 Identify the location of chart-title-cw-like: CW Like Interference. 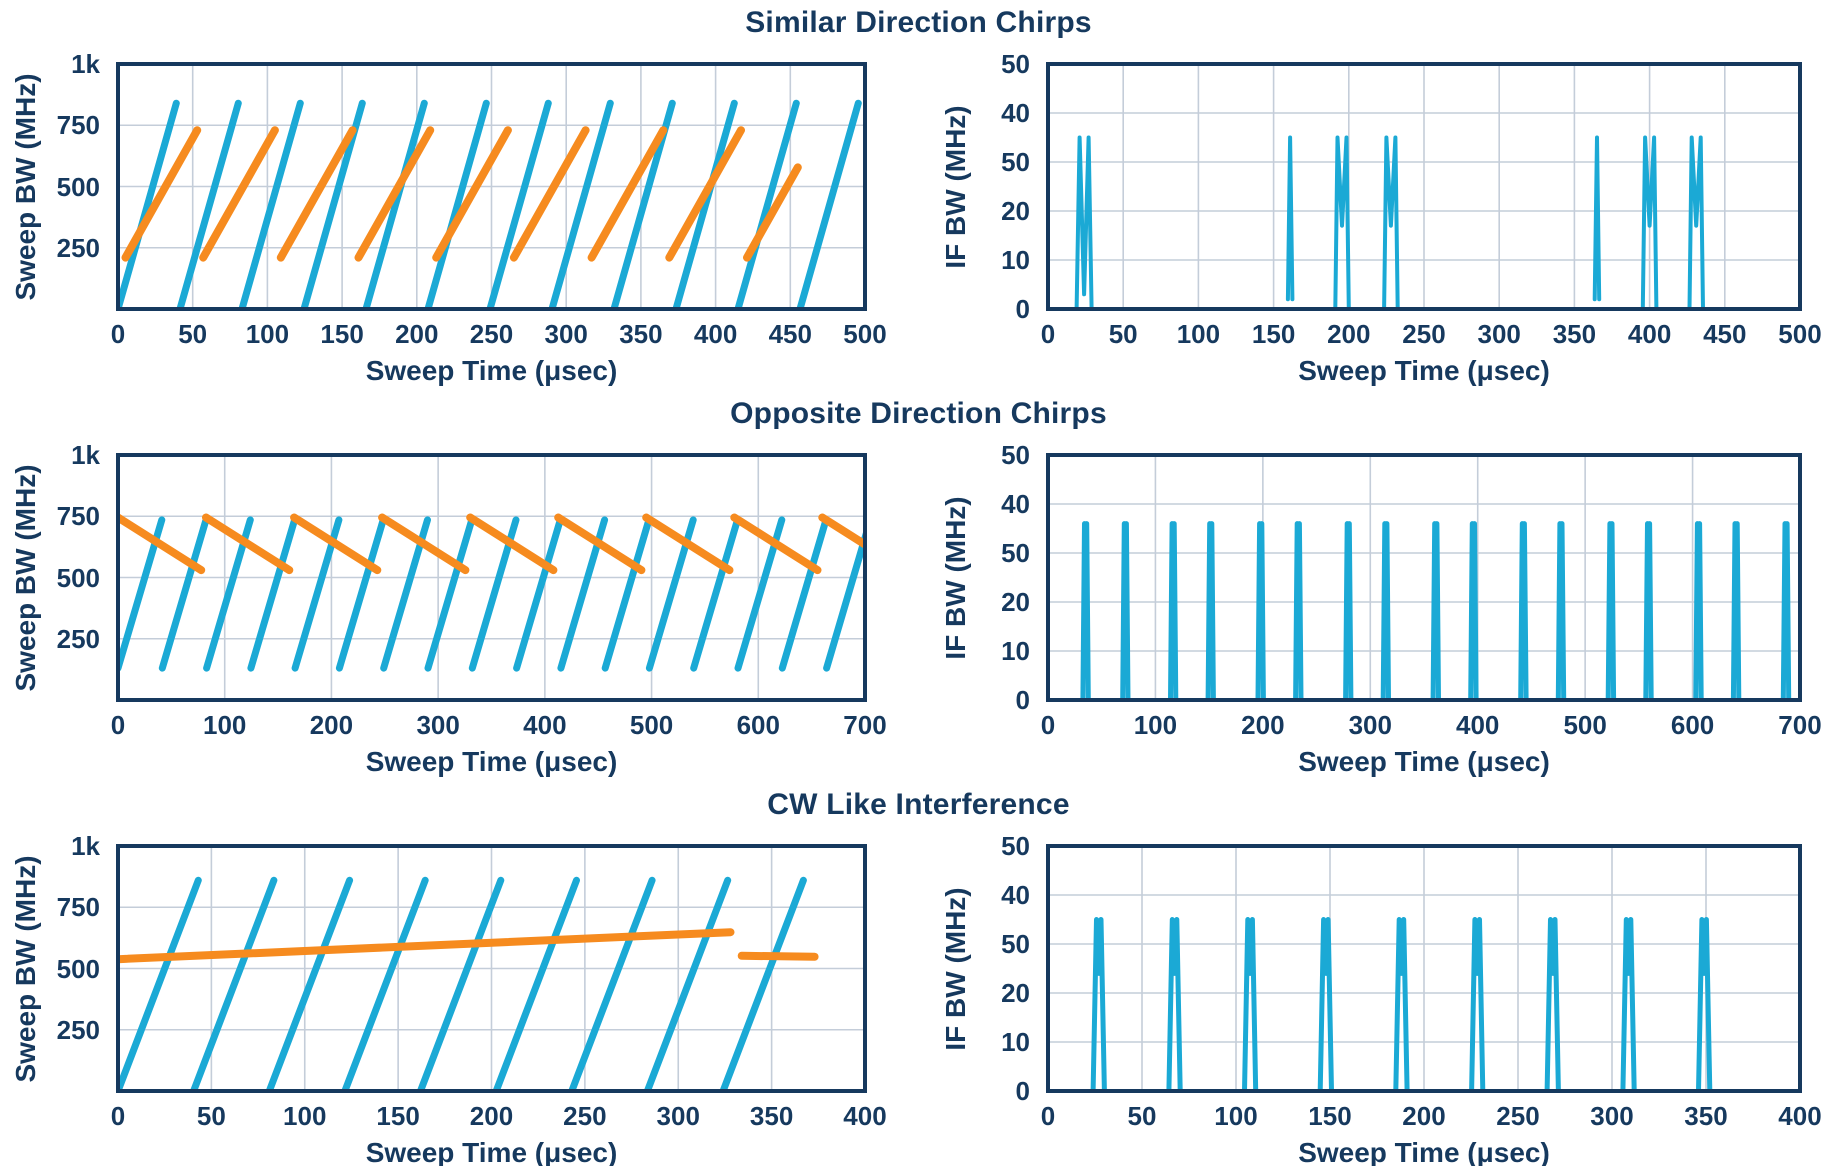
(918, 804).